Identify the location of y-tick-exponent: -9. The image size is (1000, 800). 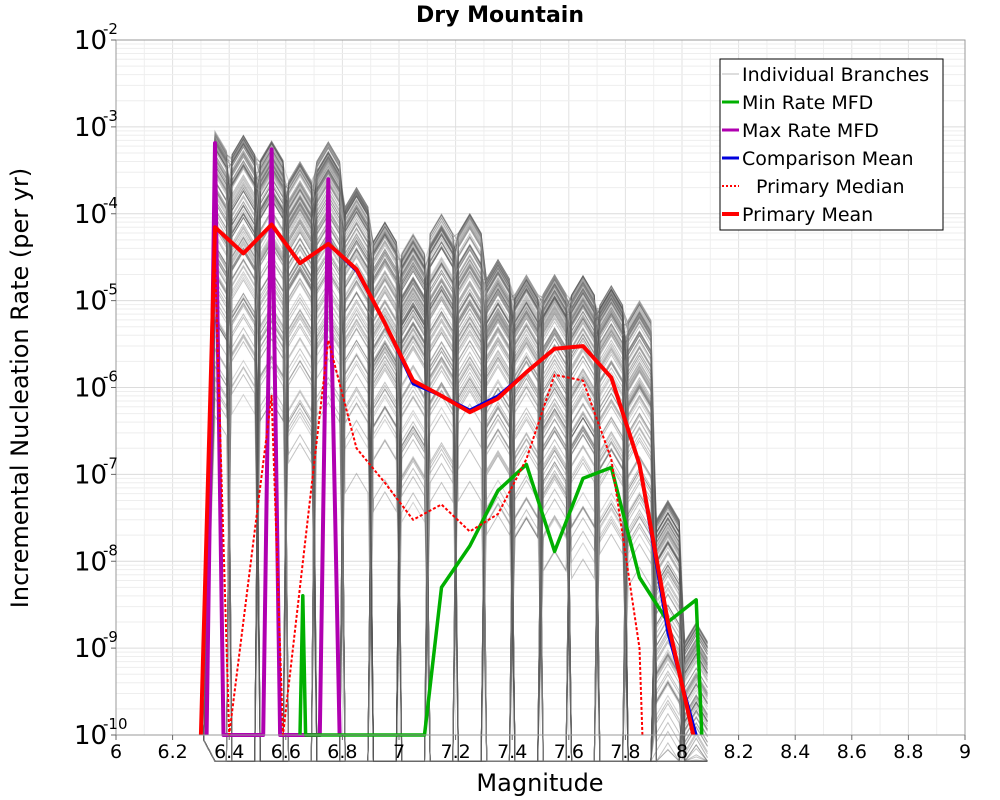
(110, 637).